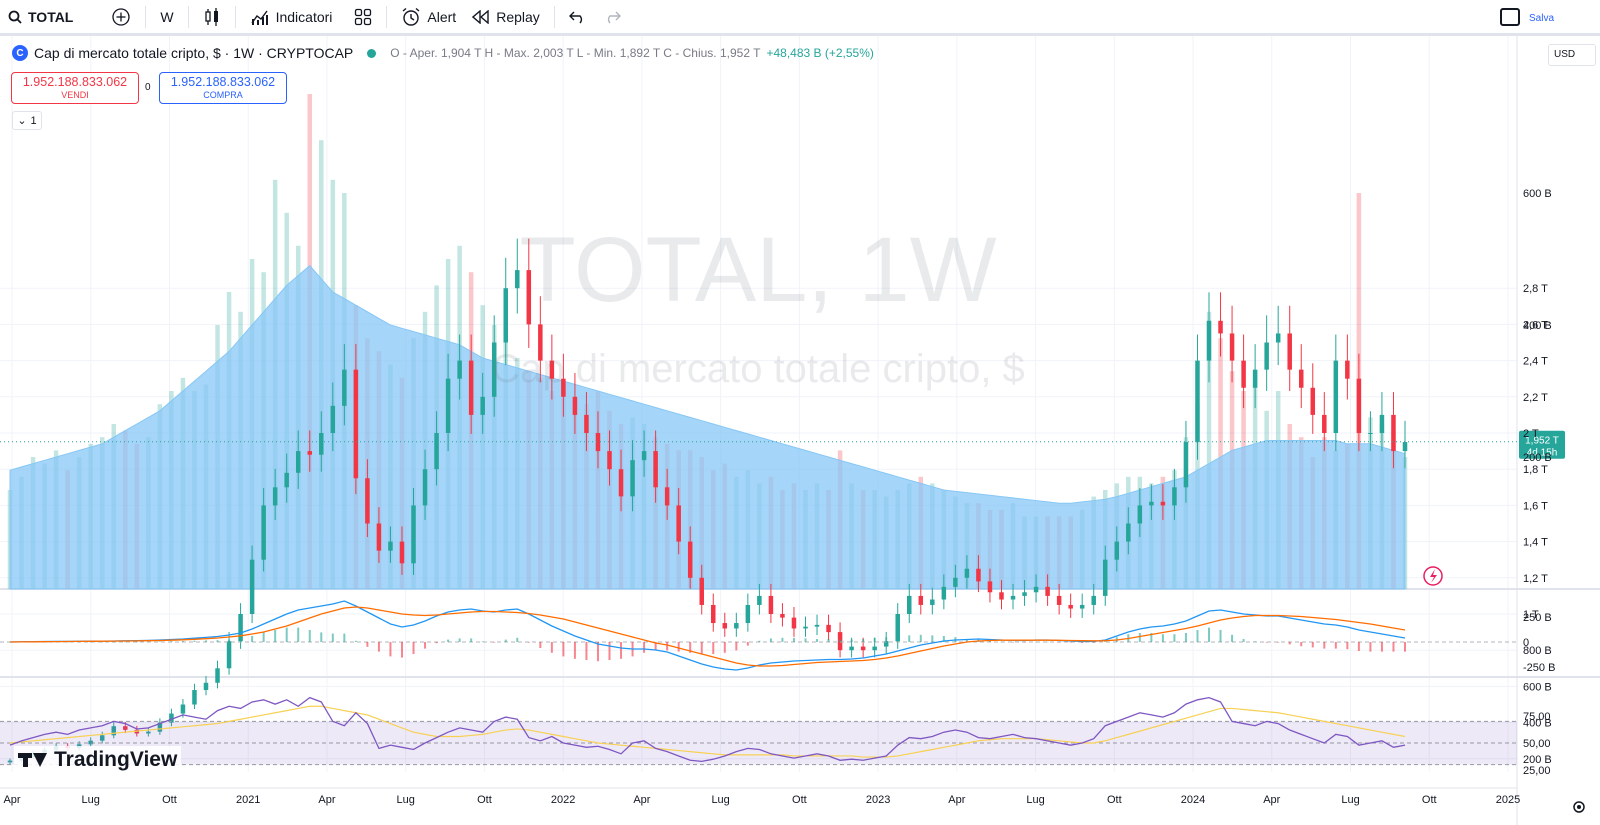 The width and height of the screenshot is (1600, 825). I want to click on sell-button: 1.952.188.833.062 VENDI, so click(75, 88).